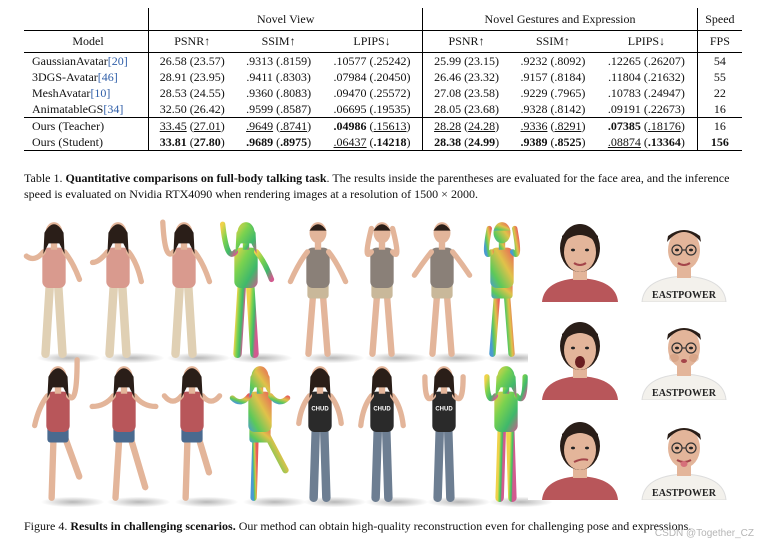 Image resolution: width=762 pixels, height=546 pixels. Describe the element at coordinates (560, 19) in the screenshot. I see `group-header-novel-gestures: Novel Gestures and Expression` at that location.